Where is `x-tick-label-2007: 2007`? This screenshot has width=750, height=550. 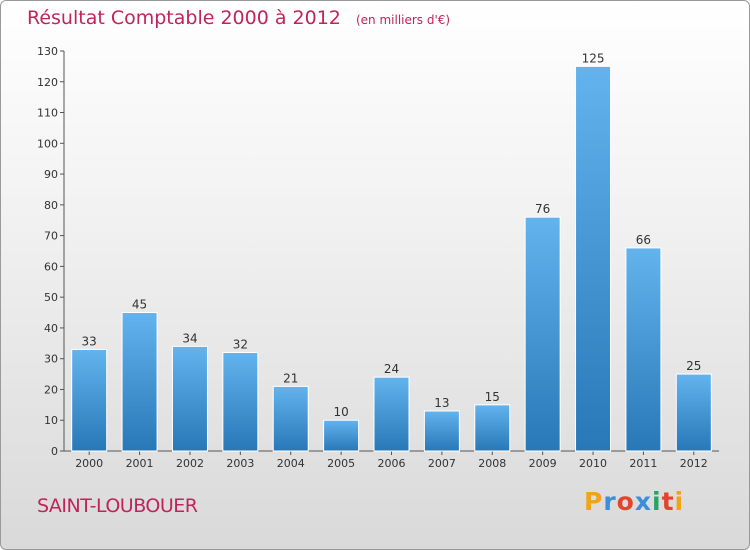 x-tick-label-2007: 2007 is located at coordinates (442, 463).